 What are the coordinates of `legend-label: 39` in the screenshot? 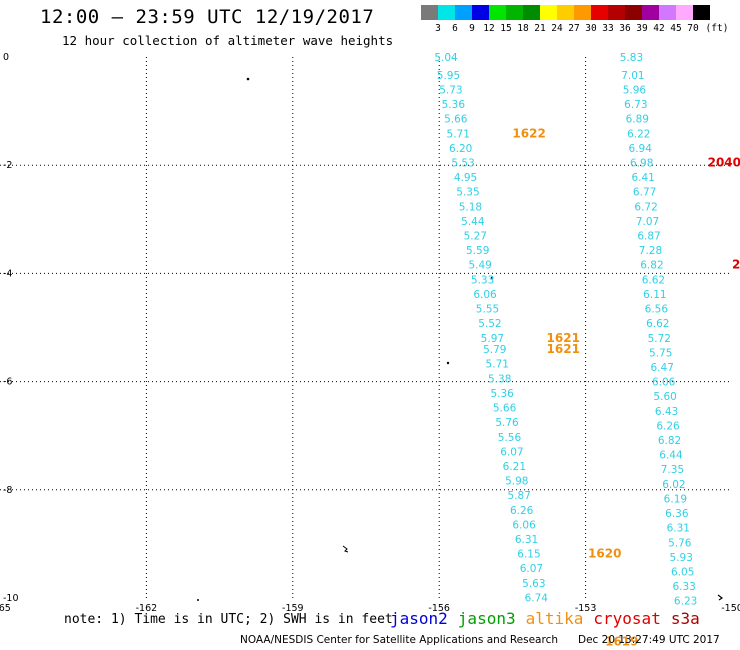 It's located at (642, 28).